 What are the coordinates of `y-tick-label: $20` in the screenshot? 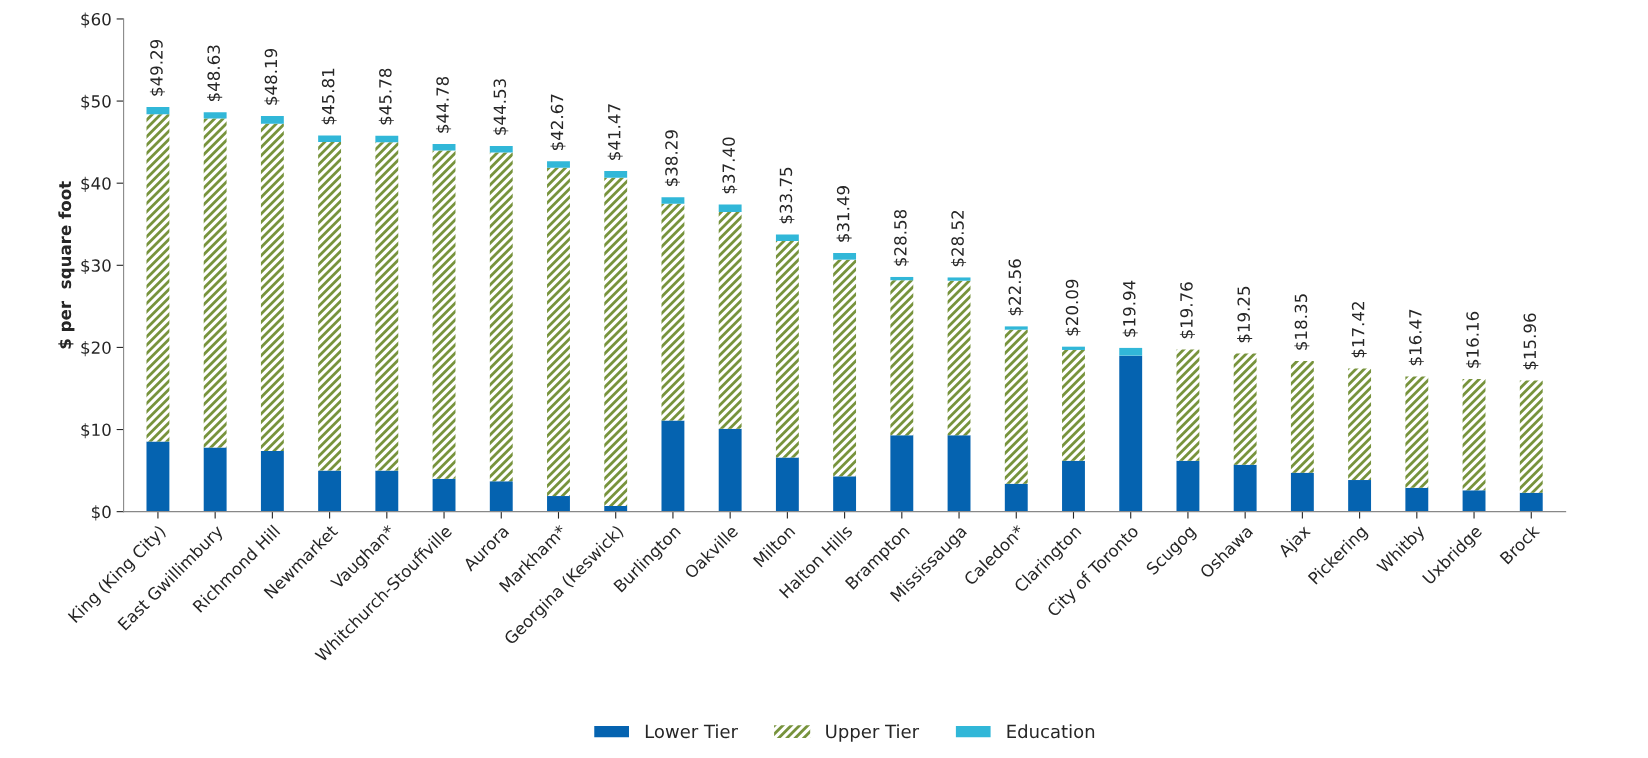 It's located at (96, 349).